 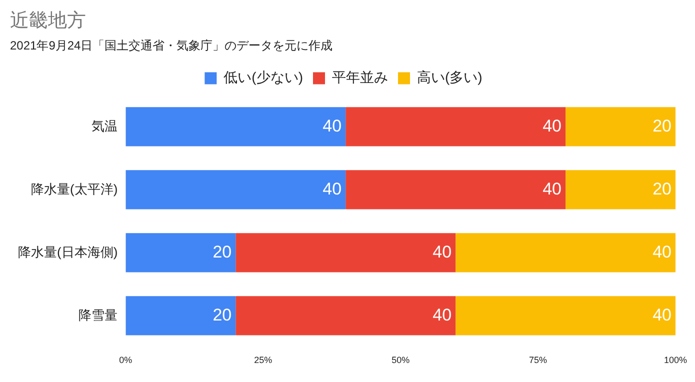 I want to click on chart-subtitle: 2021年9月24日「国土交通省・気象庁」のデータを元に作成, so click(x=171, y=45).